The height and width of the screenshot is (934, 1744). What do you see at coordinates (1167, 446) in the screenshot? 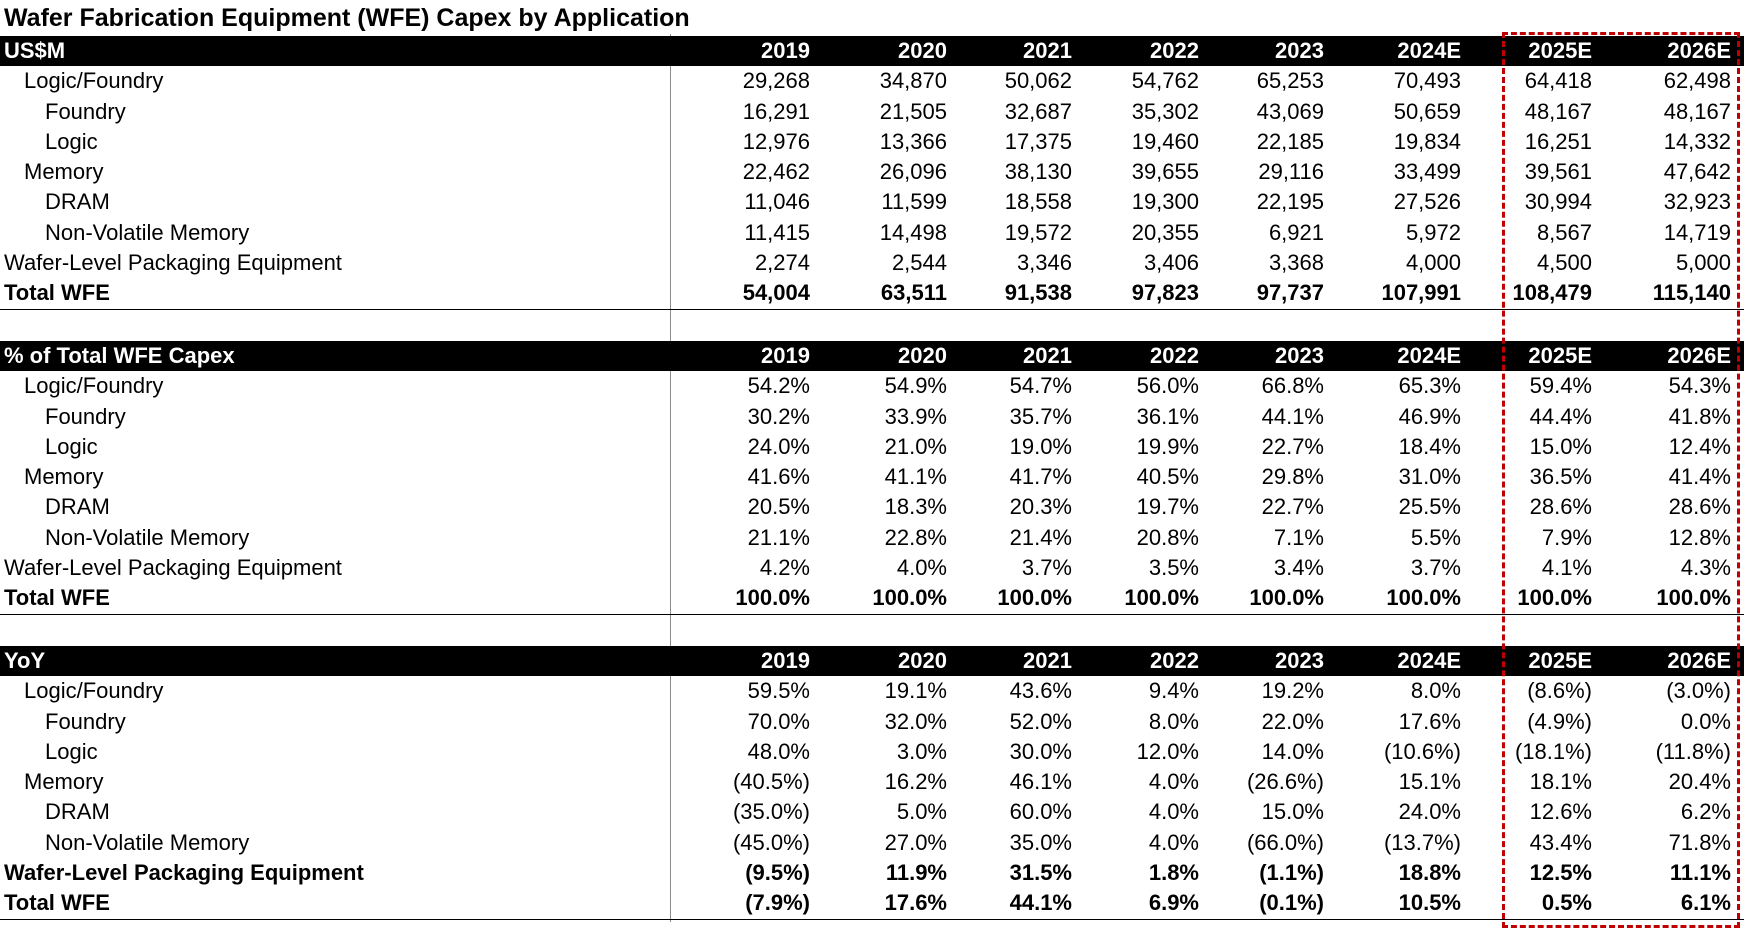
I see `table-cell: 19.9%` at bounding box center [1167, 446].